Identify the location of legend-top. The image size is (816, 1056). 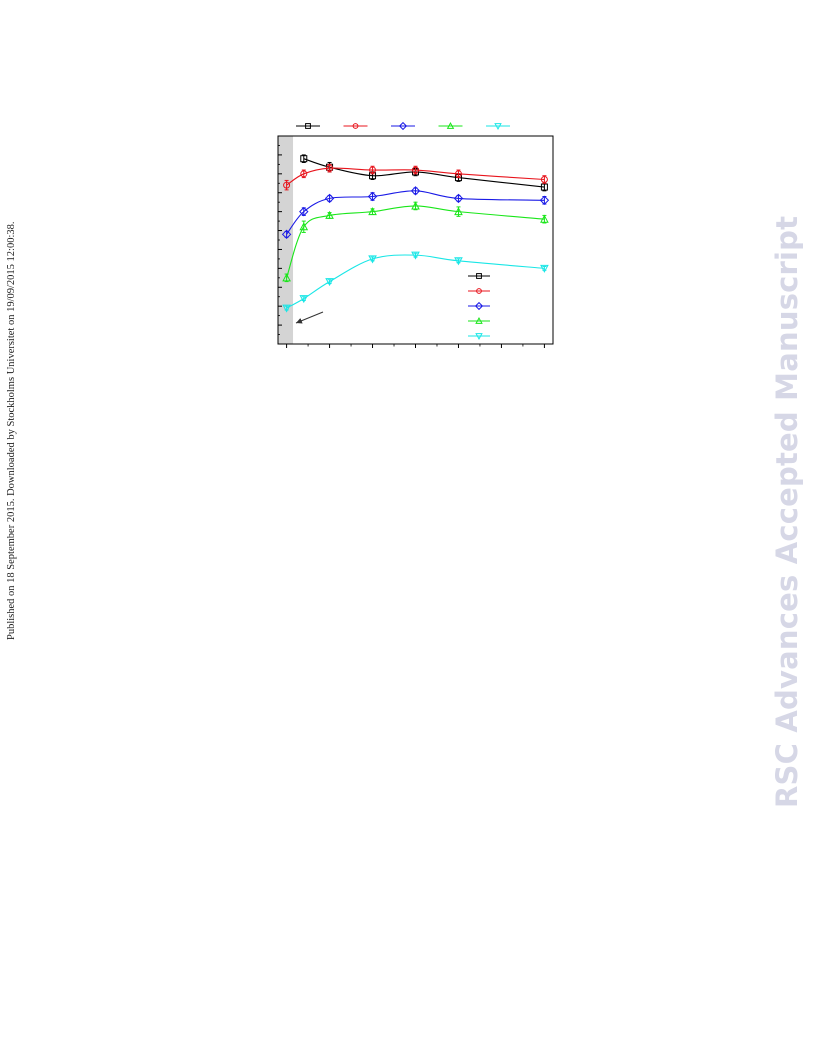
(403, 126).